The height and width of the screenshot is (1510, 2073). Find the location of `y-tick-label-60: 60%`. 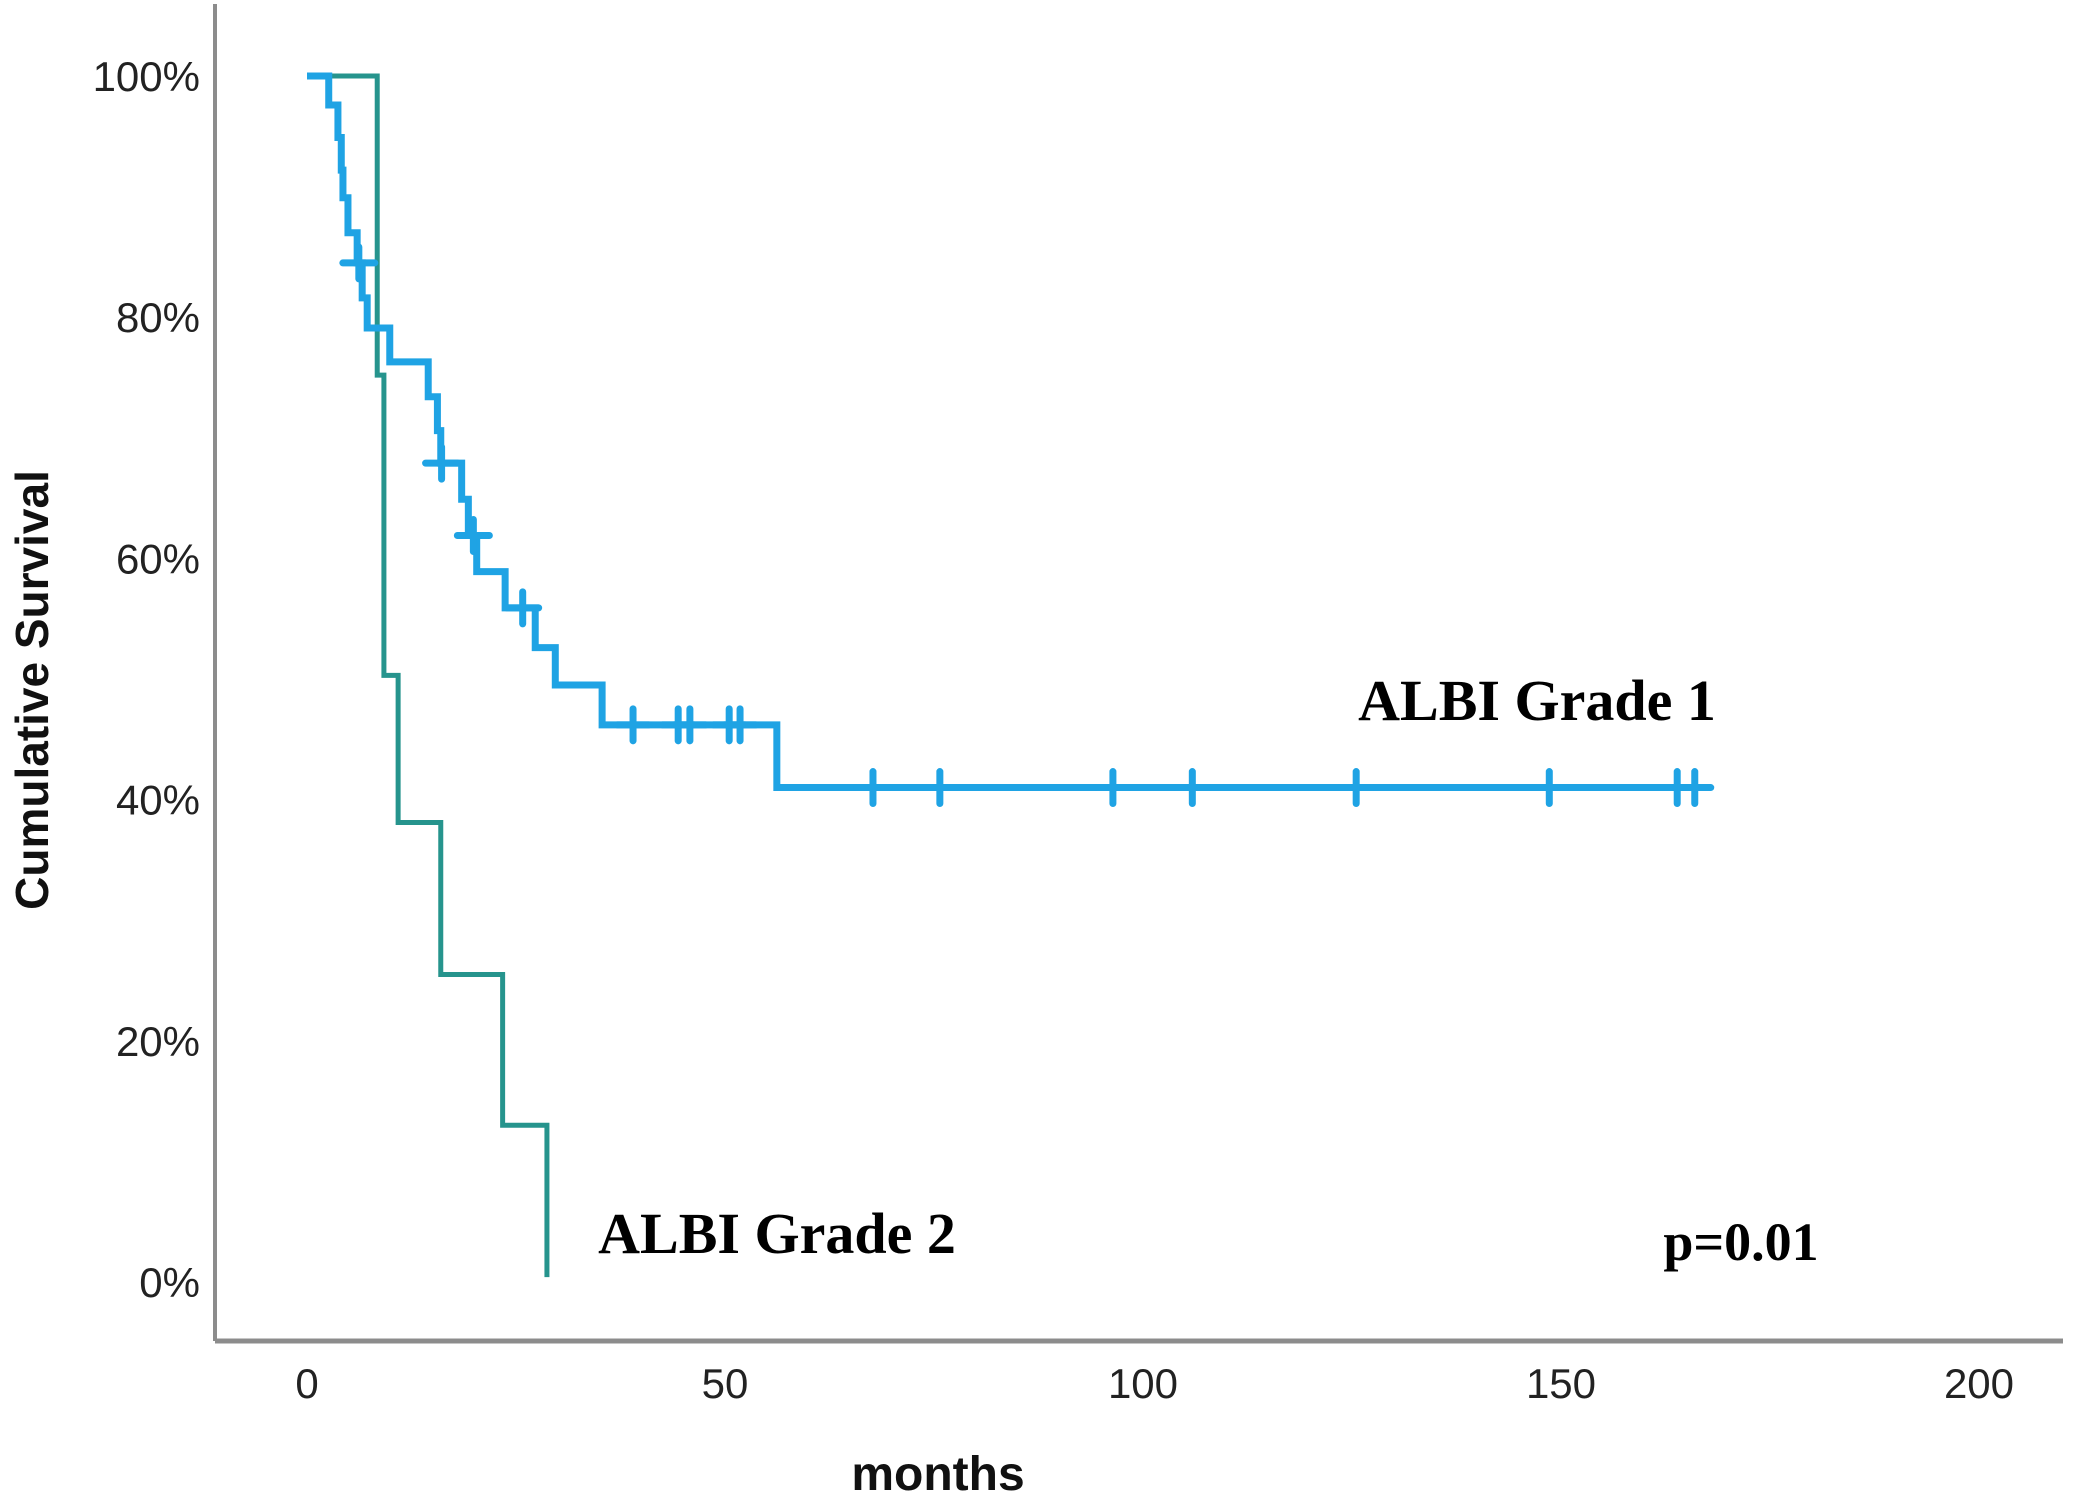

y-tick-label-60: 60% is located at coordinates (158, 558).